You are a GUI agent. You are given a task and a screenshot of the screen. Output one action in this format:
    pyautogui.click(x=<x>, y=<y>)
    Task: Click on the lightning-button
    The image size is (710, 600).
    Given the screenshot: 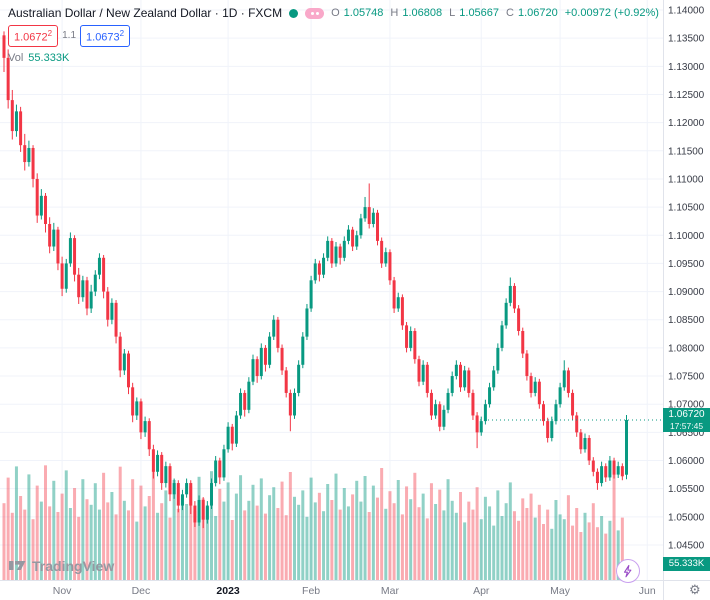 What is the action you would take?
    pyautogui.click(x=628, y=571)
    